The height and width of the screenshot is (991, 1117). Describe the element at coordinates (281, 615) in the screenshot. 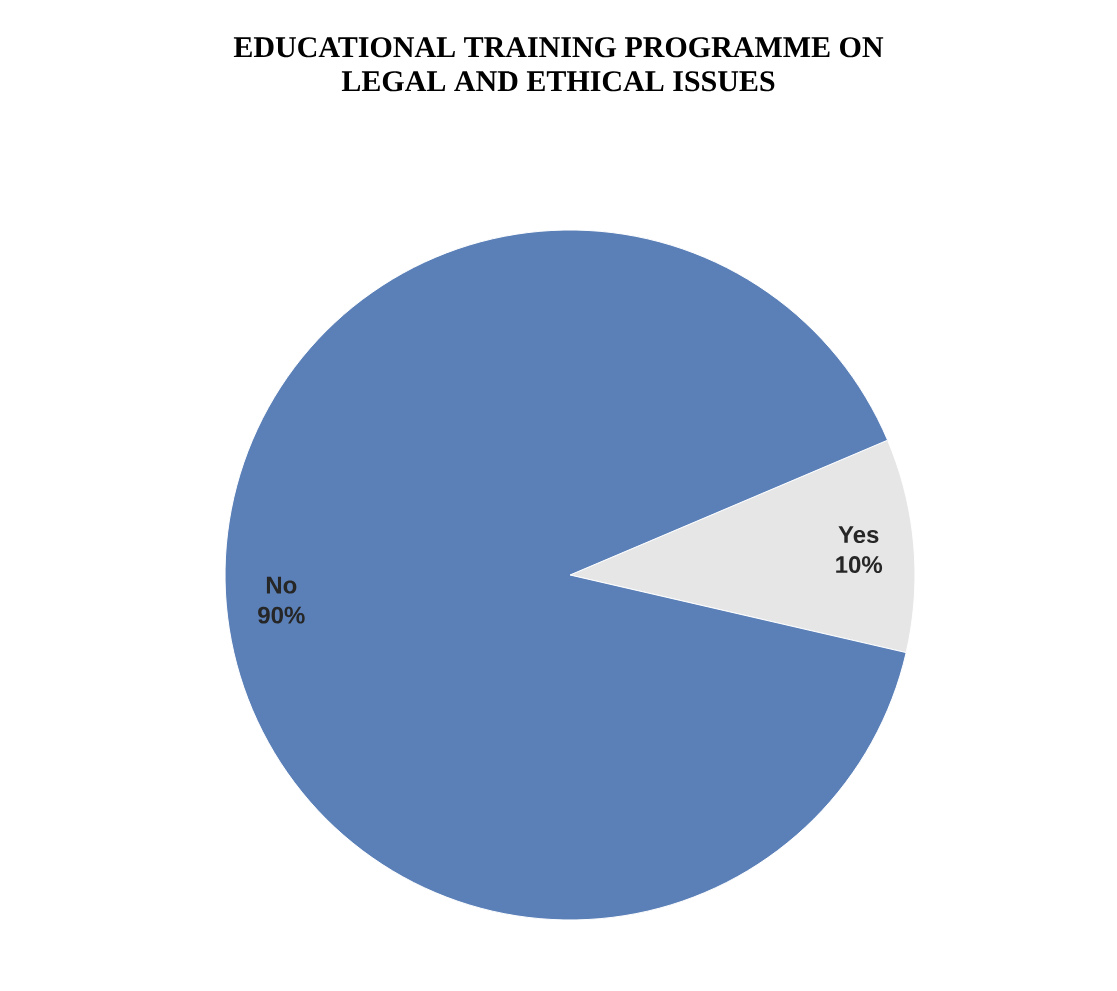

I see `data-label: 90%` at that location.